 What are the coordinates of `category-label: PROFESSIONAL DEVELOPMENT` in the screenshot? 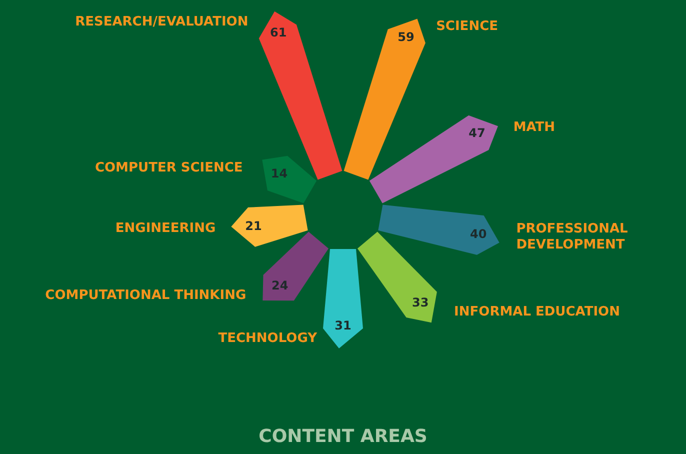 It's located at (572, 236).